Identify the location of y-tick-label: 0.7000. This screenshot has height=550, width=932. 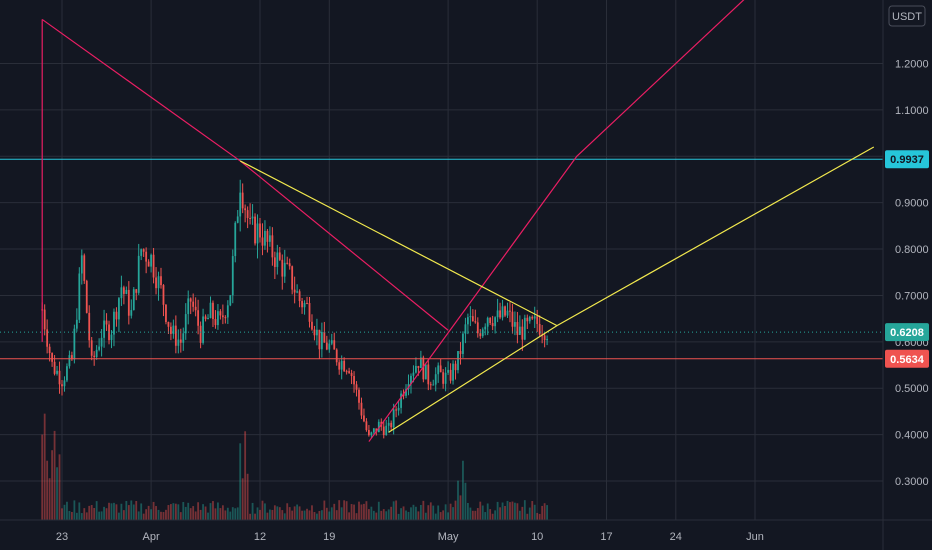
(912, 296).